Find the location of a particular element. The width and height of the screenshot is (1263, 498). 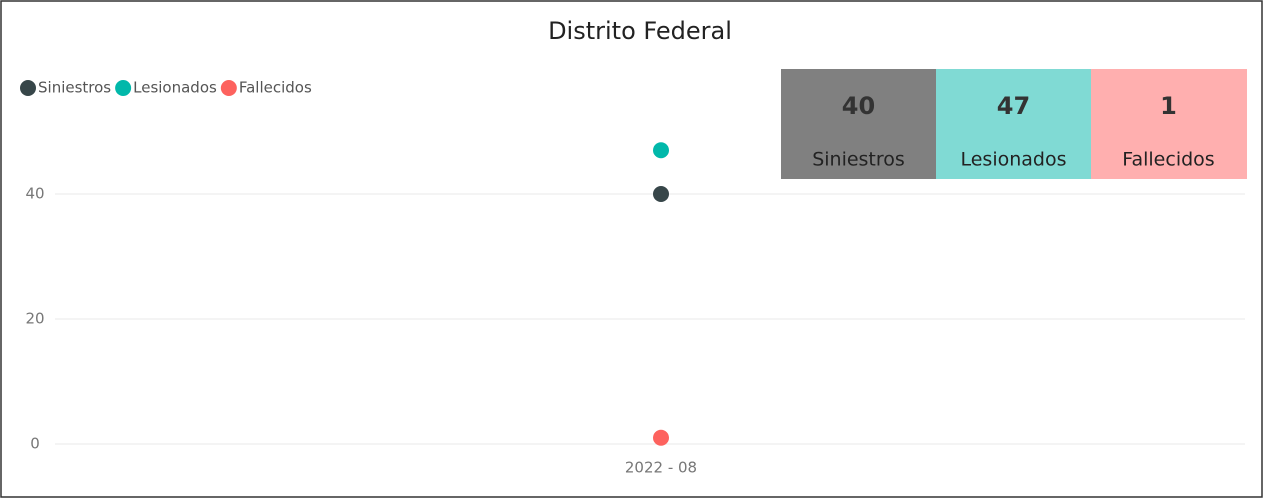

y-tick-label: 20 is located at coordinates (34, 319).